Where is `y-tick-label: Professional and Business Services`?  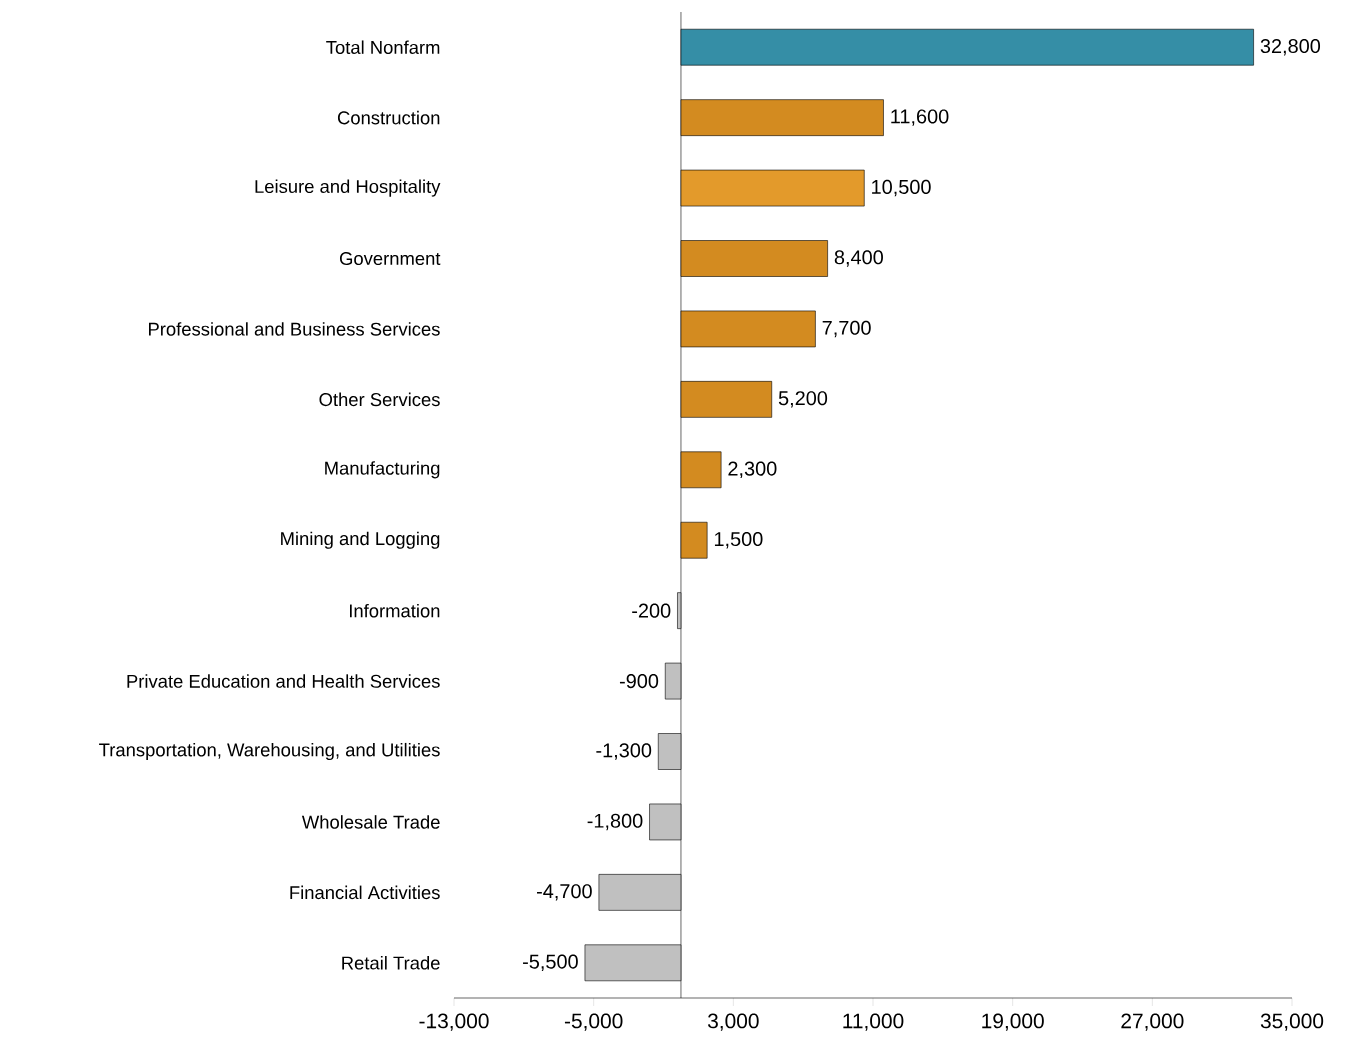 y-tick-label: Professional and Business Services is located at coordinates (294, 329).